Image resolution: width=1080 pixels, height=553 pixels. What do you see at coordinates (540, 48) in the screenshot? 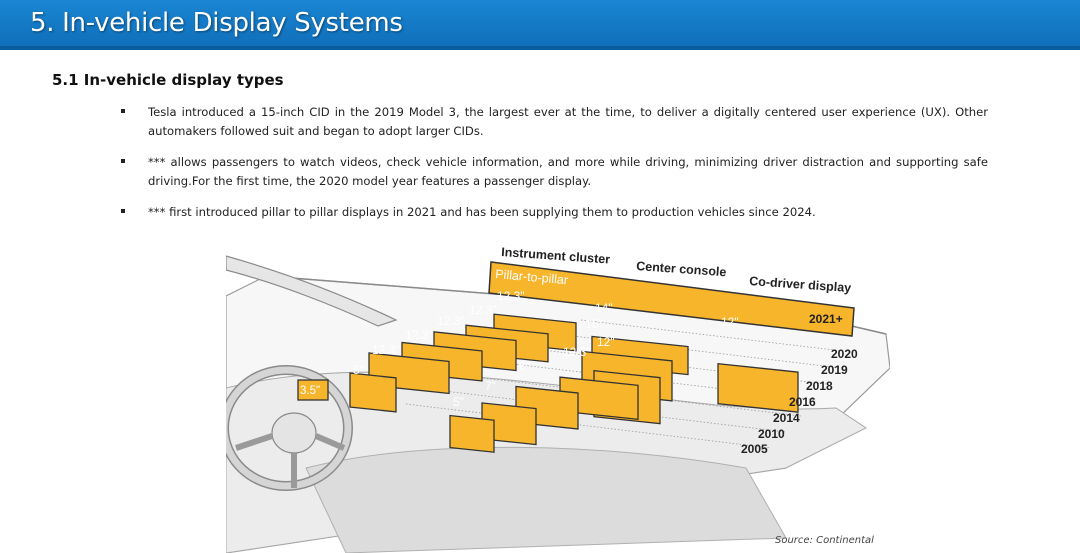
I see `header-underline` at bounding box center [540, 48].